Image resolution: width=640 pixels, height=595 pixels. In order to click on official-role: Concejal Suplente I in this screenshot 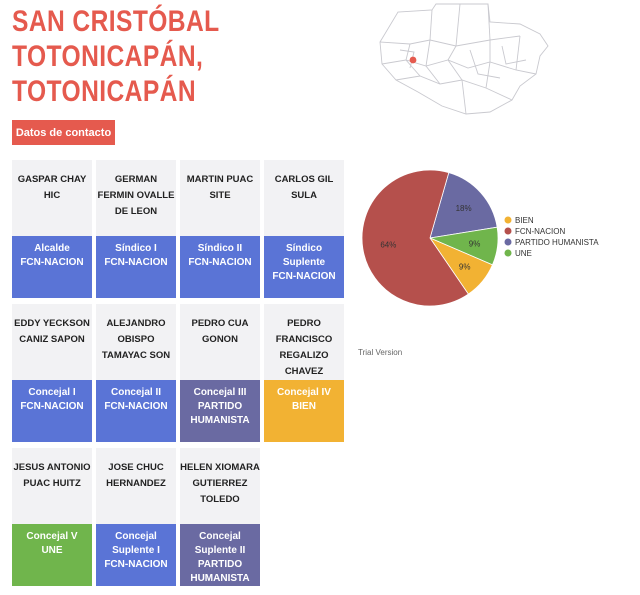, I will do `click(136, 543)`.